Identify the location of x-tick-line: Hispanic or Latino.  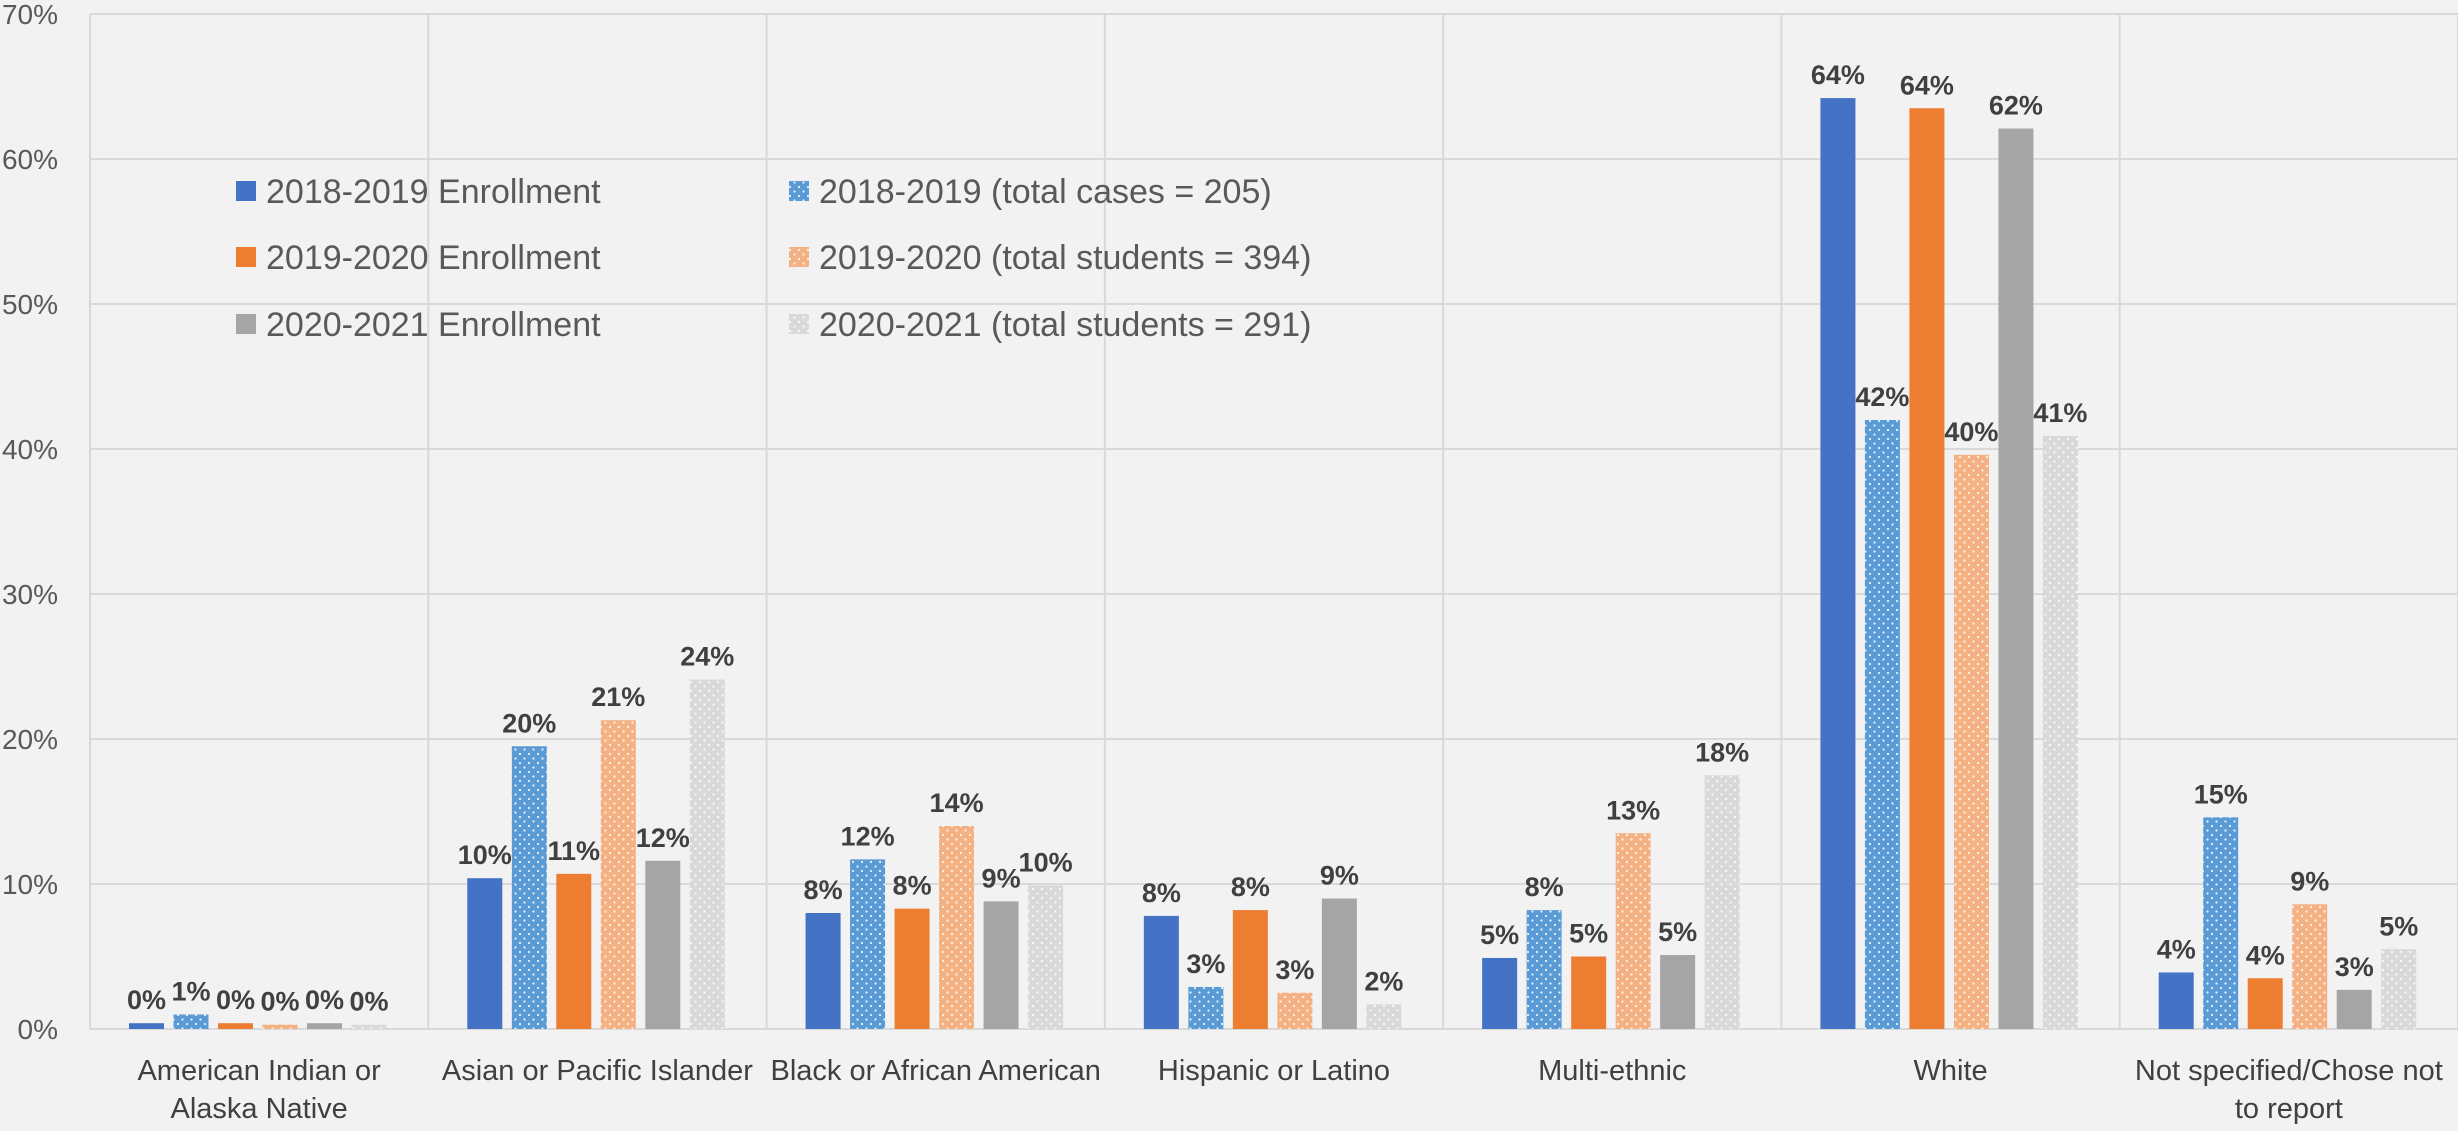
(1274, 1071).